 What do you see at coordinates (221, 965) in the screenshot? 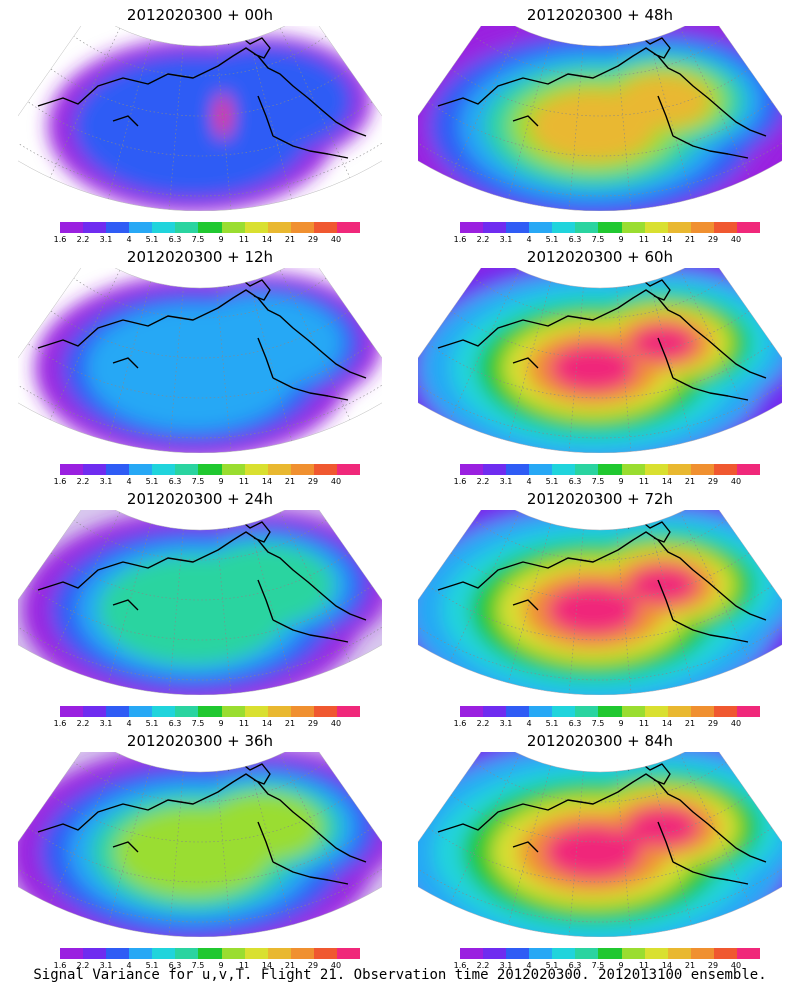
I see `colorbar-tick-label: 9` at bounding box center [221, 965].